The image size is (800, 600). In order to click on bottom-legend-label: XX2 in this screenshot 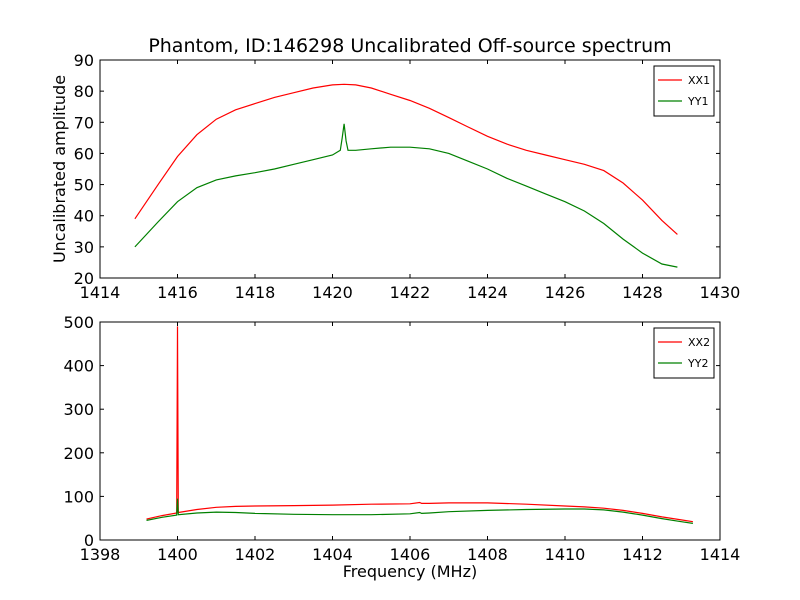, I will do `click(699, 342)`.